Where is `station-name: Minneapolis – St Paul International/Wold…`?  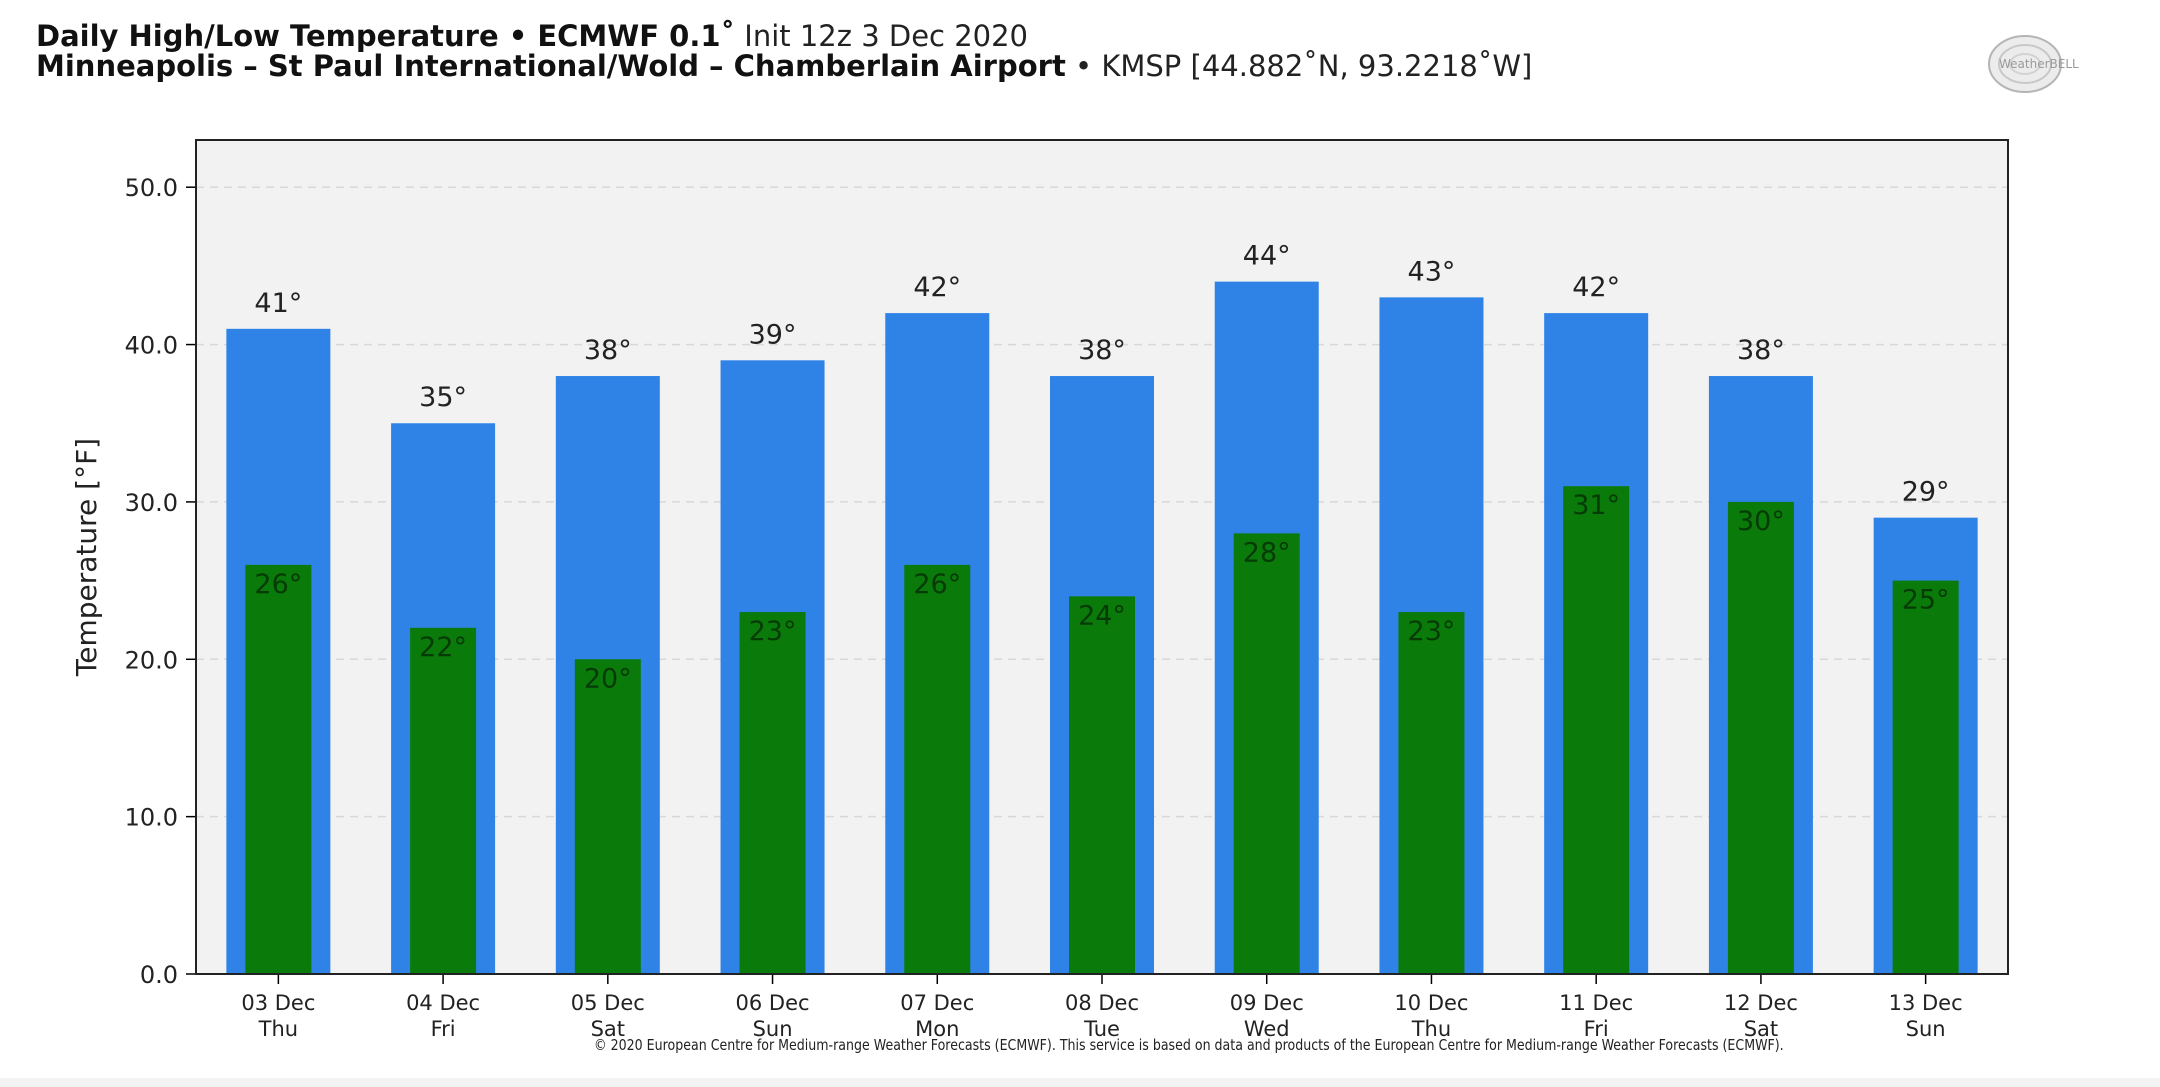 station-name: Minneapolis – St Paul International/Wold… is located at coordinates (551, 66).